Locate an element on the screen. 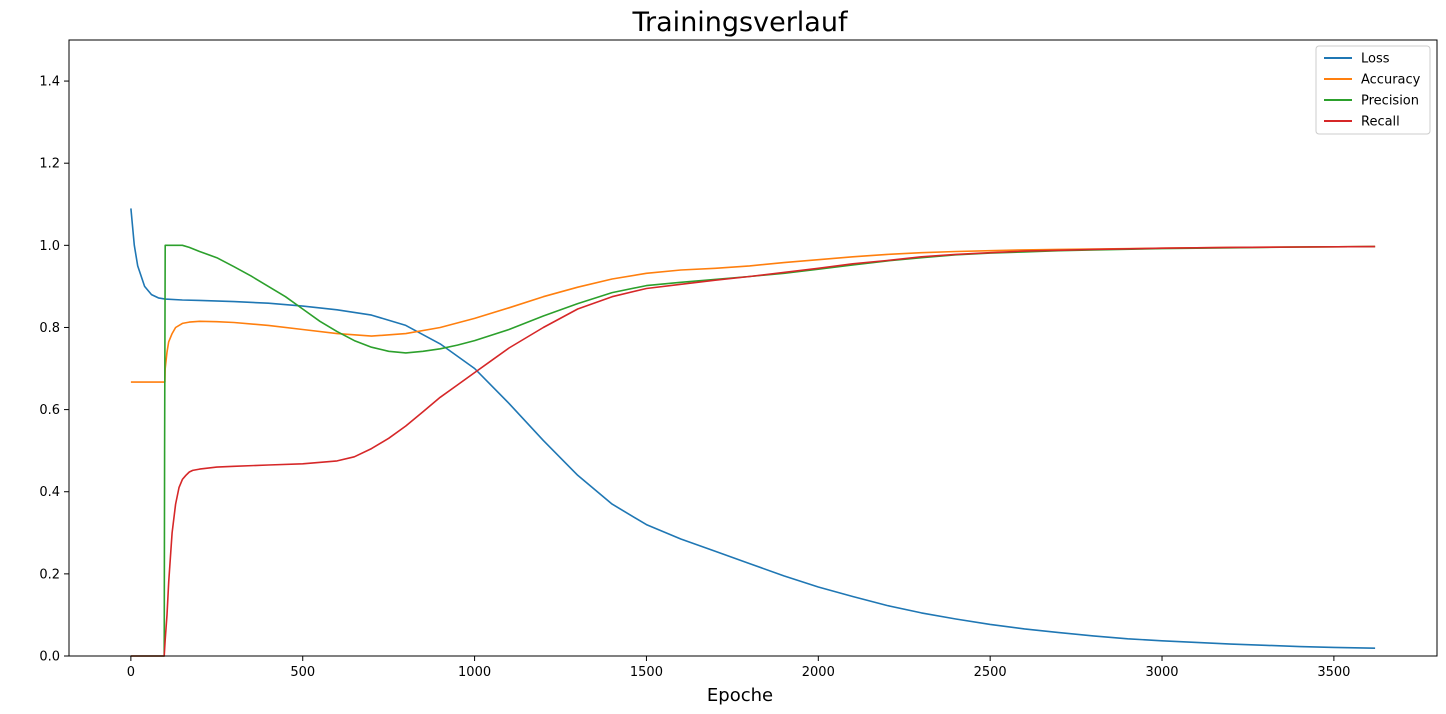  y-tick-label: 1.4 is located at coordinates (49, 82).